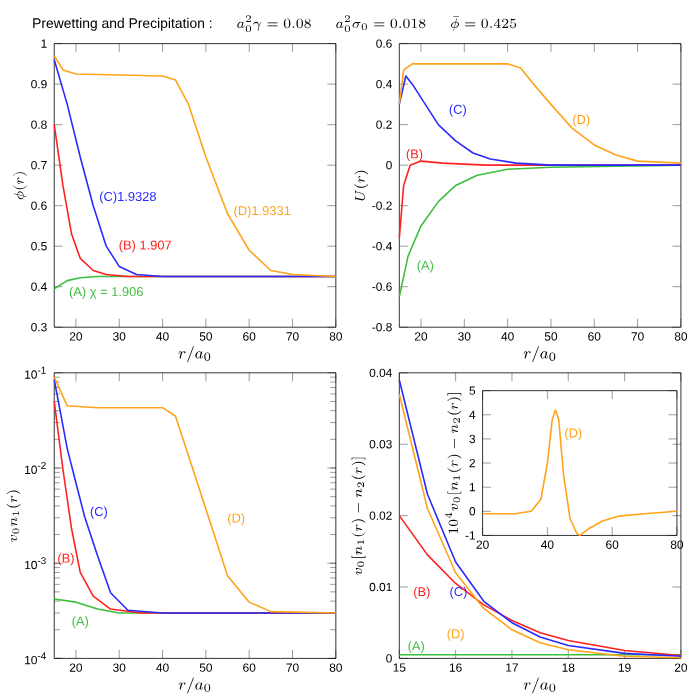  I want to click on text: $a_0^2\gamma = 0.08$, so click(274, 24).